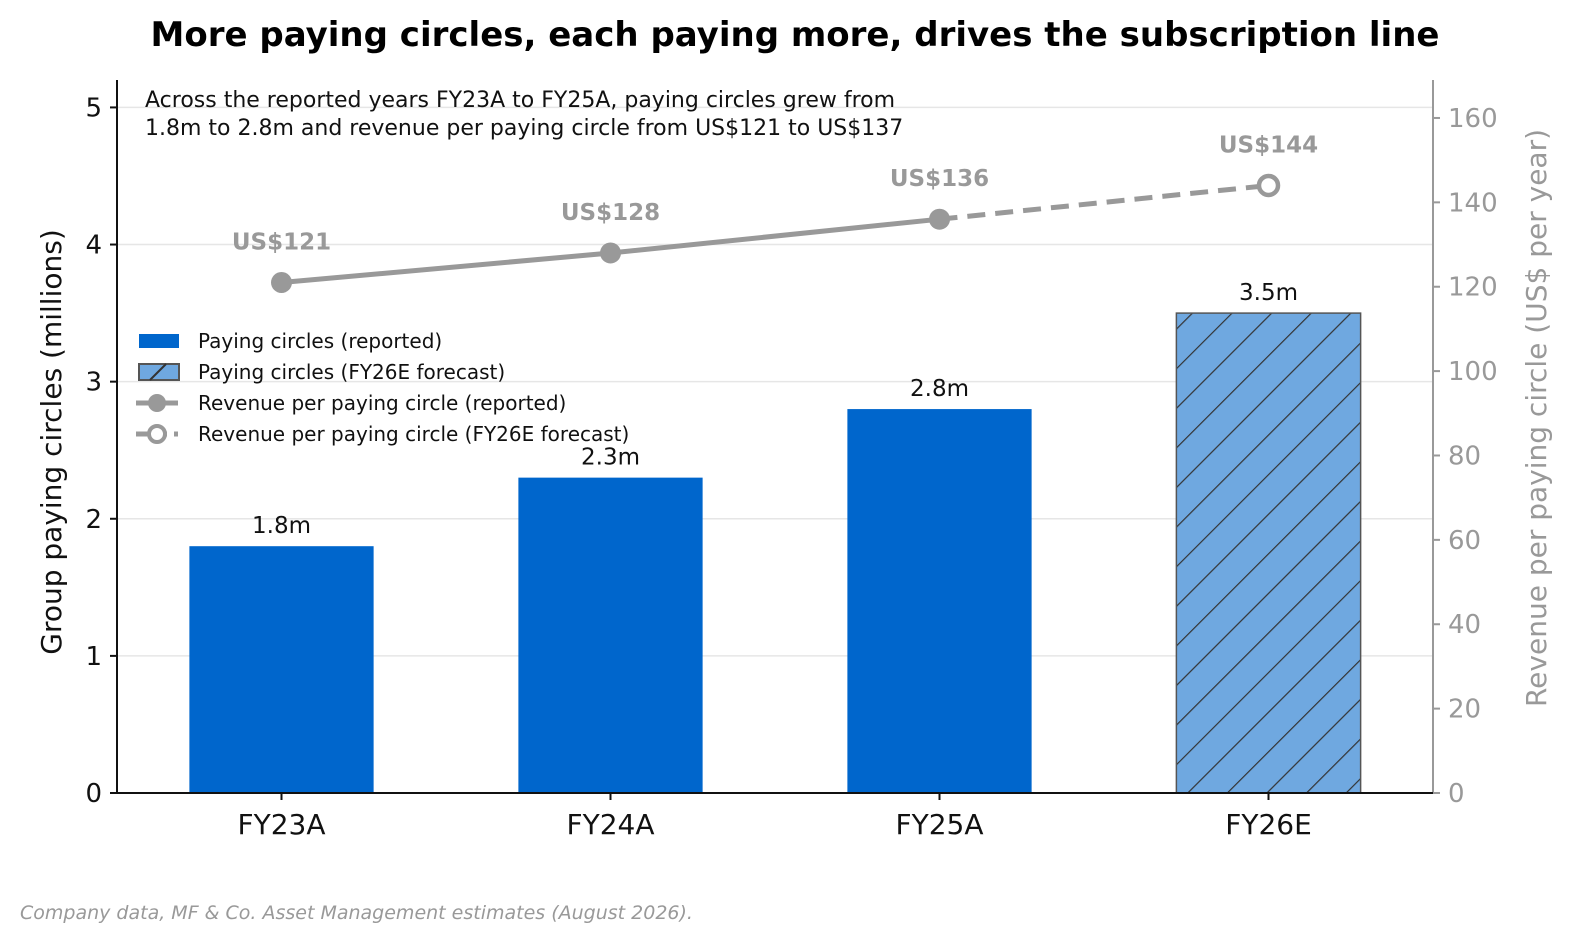 Image resolution: width=1590 pixels, height=946 pixels. What do you see at coordinates (1456, 794) in the screenshot?
I see `y-tick-label-right: 0` at bounding box center [1456, 794].